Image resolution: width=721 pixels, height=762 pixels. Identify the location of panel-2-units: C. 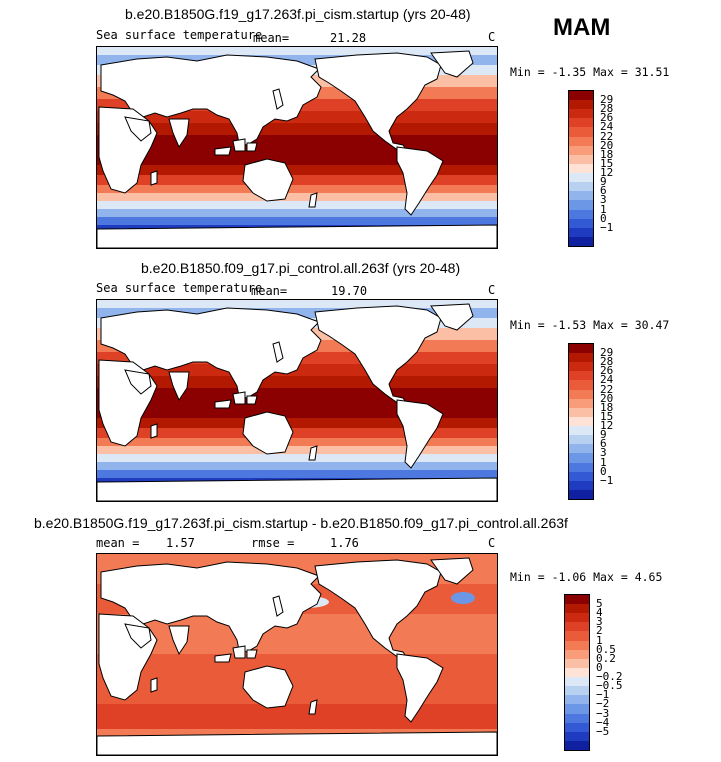
(492, 290).